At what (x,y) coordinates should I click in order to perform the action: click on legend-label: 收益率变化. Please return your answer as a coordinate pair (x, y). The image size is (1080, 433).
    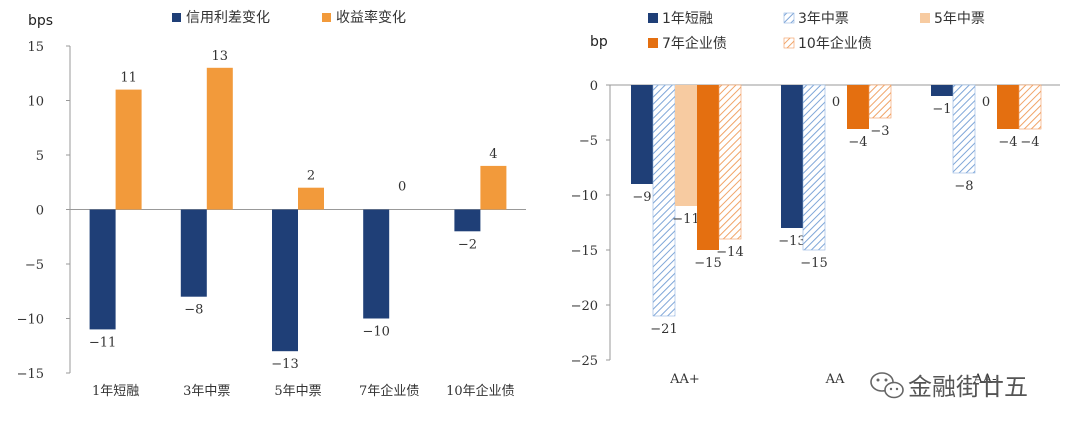
    Looking at the image, I should click on (371, 17).